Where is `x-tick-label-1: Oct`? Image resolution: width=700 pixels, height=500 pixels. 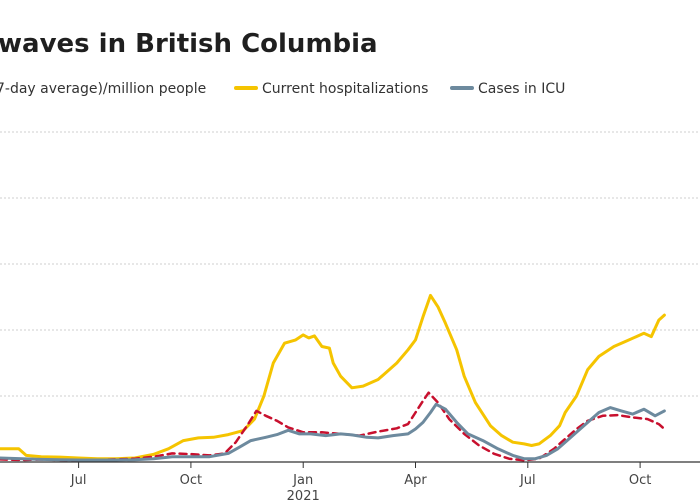
x-tick-label-1: Oct is located at coordinates (191, 480).